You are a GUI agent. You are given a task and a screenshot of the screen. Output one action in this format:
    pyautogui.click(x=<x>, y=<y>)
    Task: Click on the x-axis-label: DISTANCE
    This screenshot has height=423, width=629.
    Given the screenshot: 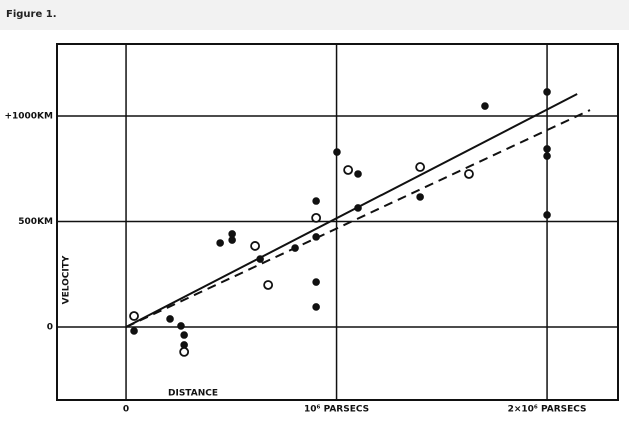 What is the action you would take?
    pyautogui.click(x=193, y=394)
    